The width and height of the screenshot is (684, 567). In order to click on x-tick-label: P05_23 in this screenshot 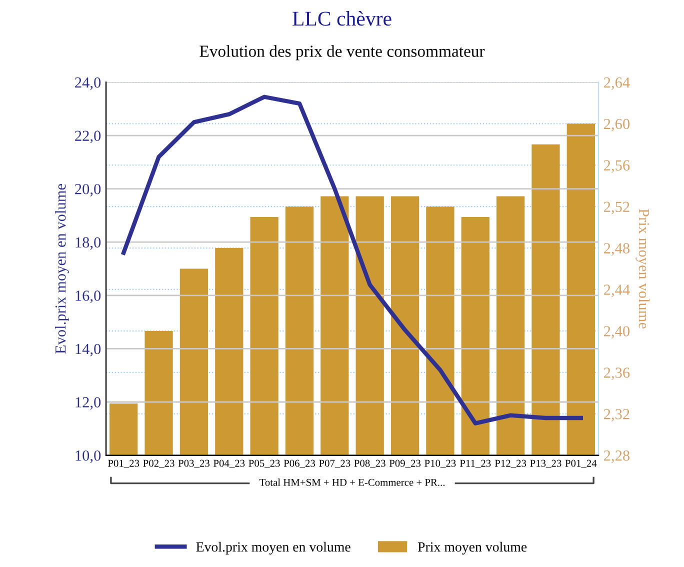, I will do `click(264, 464)`.